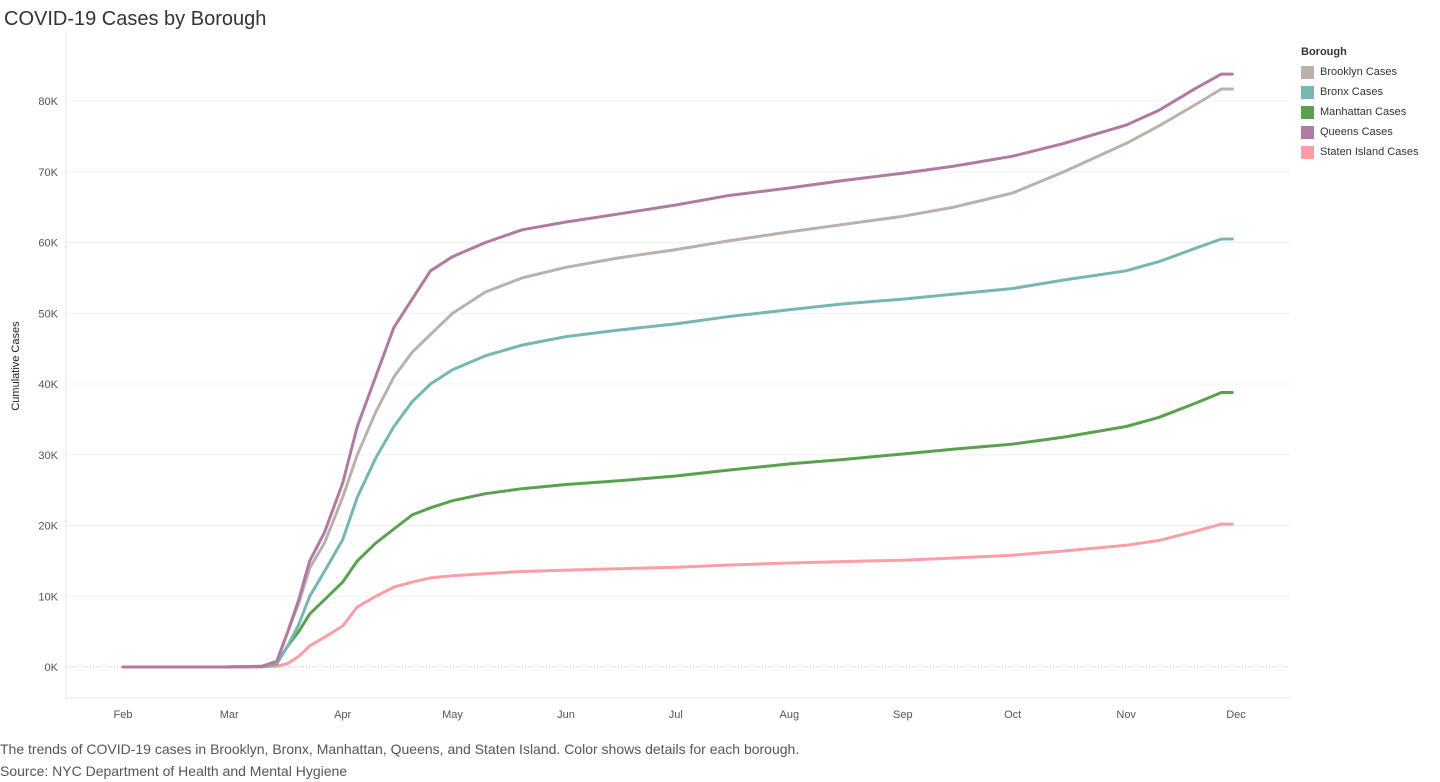  Describe the element at coordinates (566, 715) in the screenshot. I see `x-tick-label: Jun` at that location.